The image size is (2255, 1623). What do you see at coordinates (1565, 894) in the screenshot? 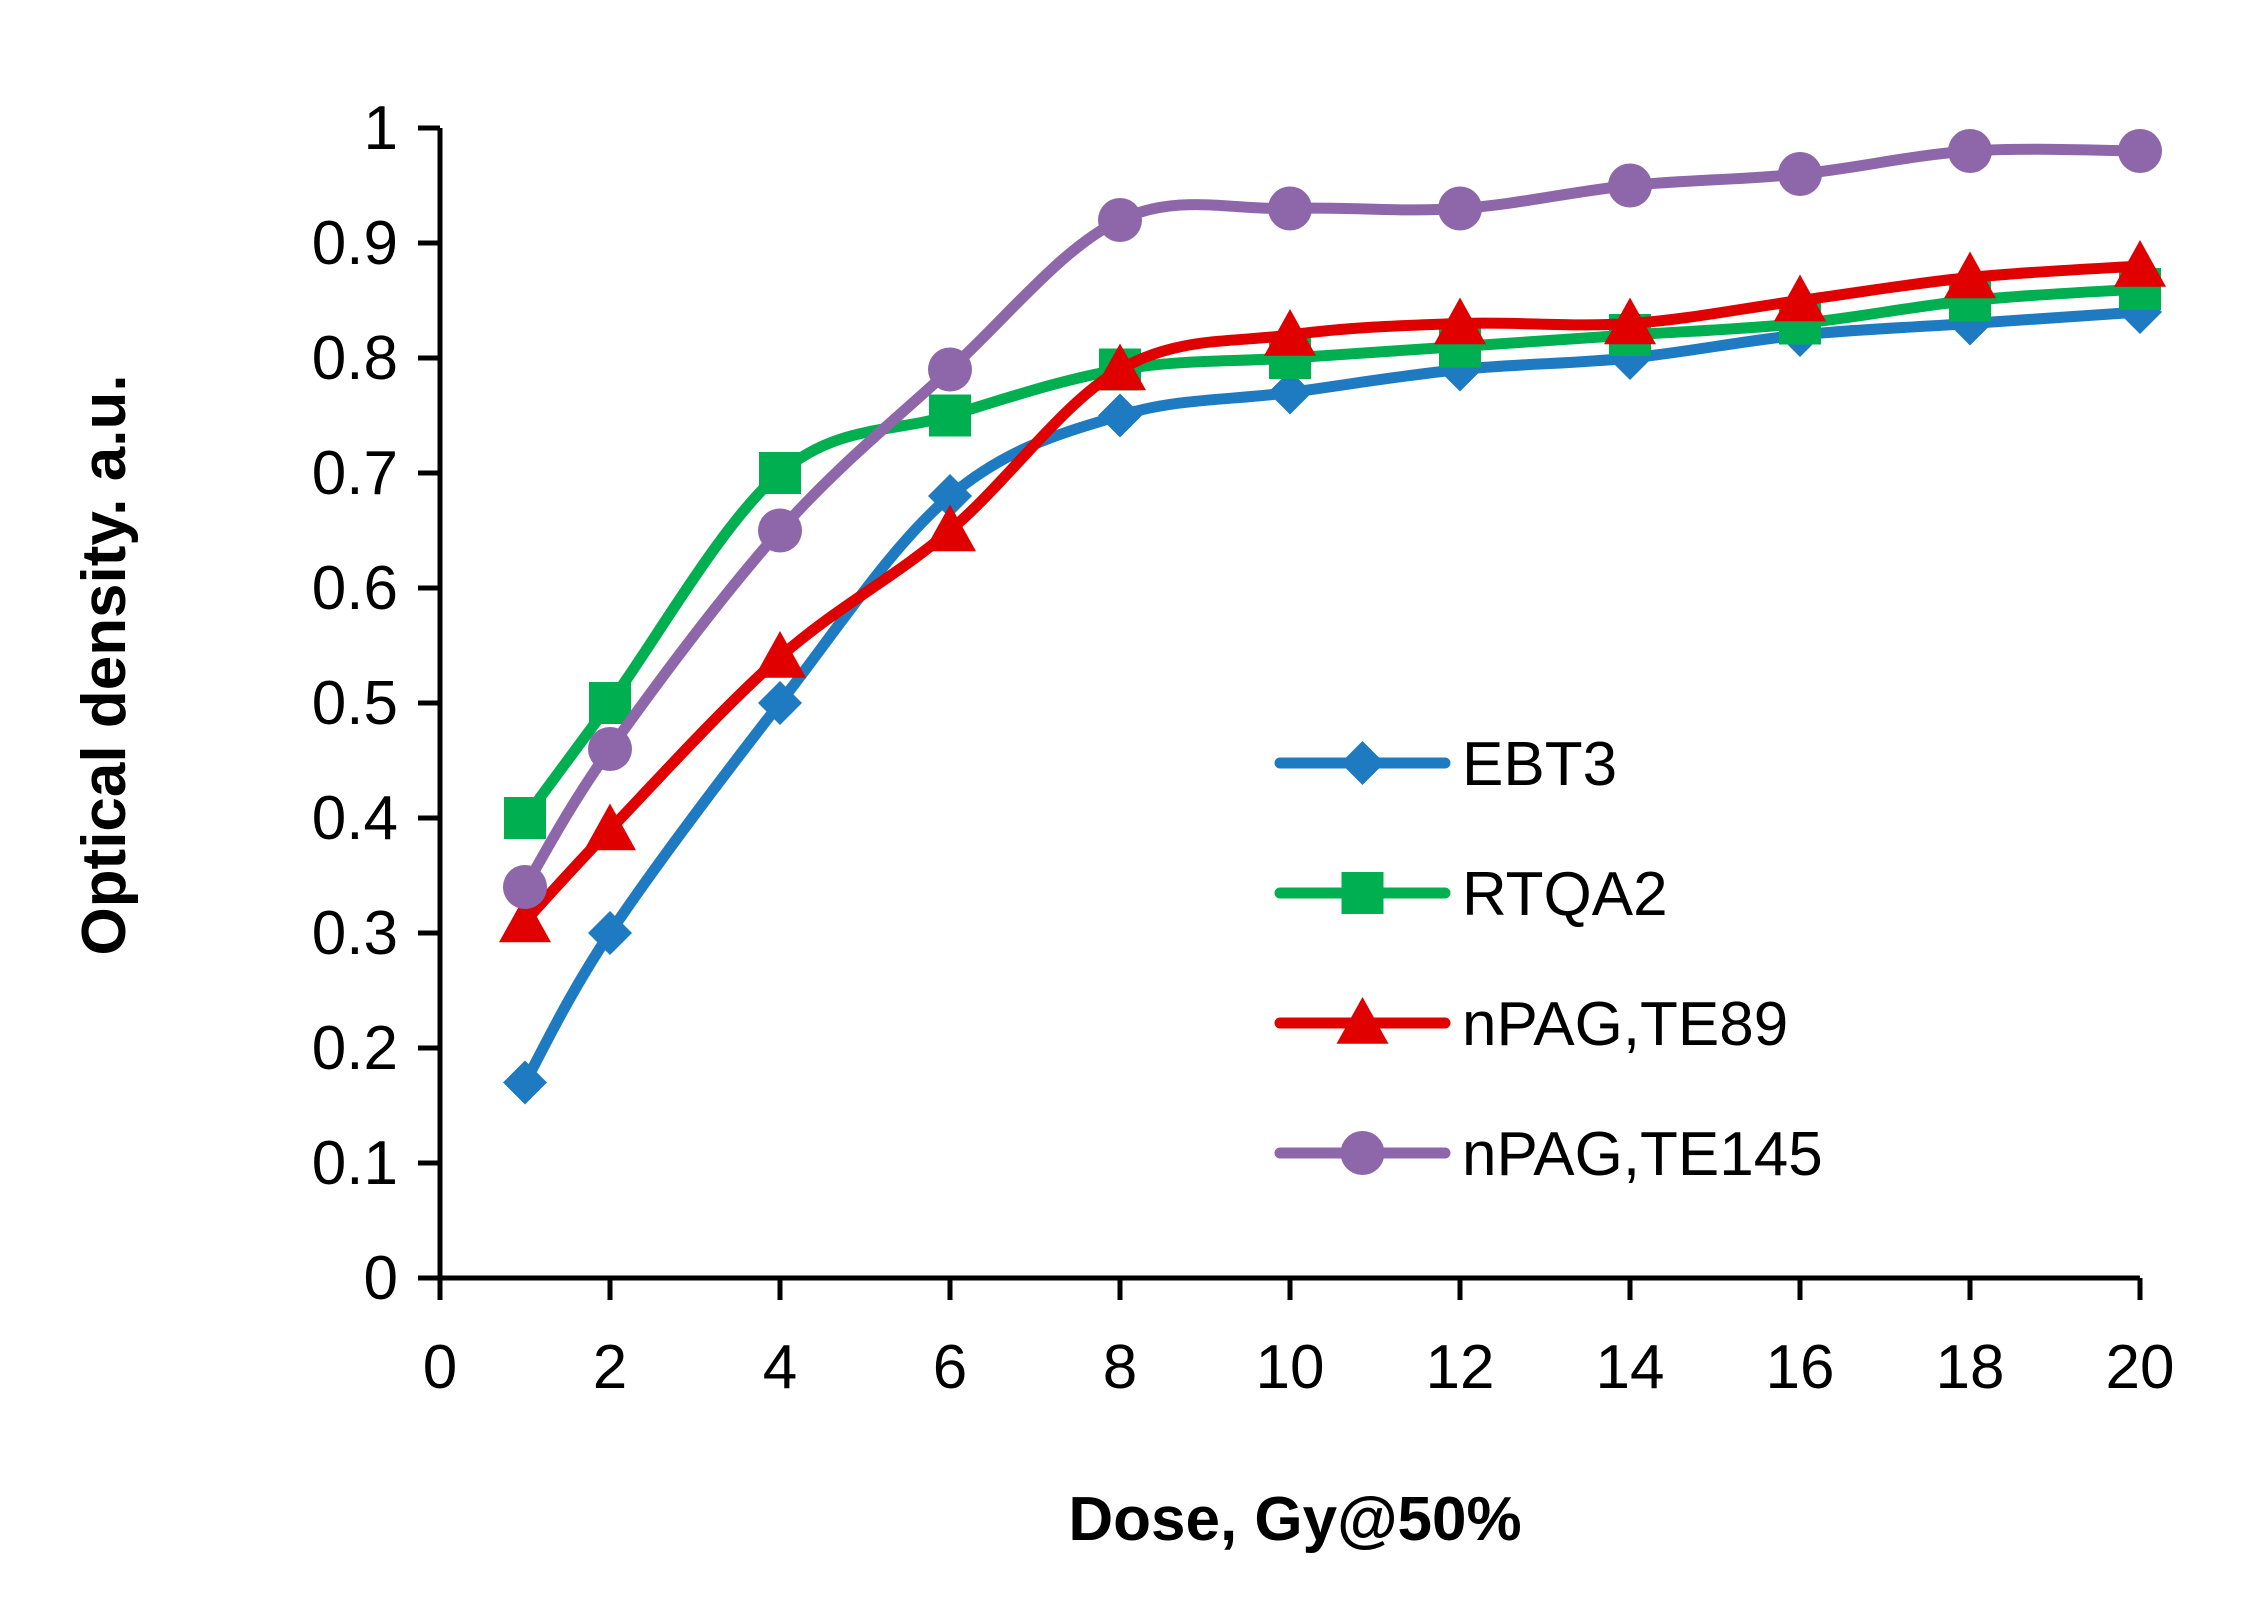
I see `legend-label: RTQA2` at bounding box center [1565, 894].